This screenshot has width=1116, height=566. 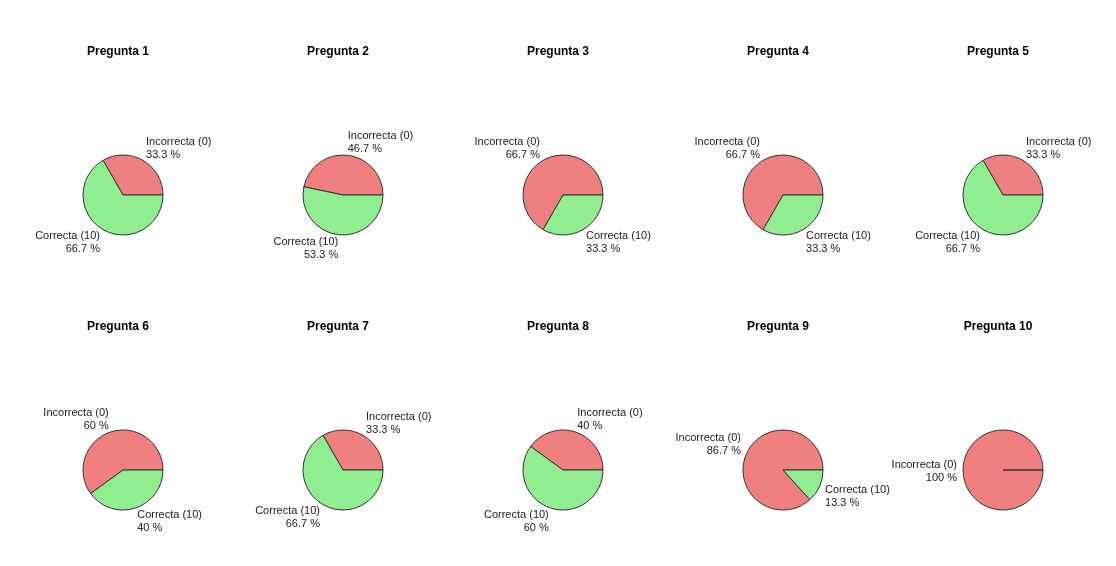 What do you see at coordinates (321, 253) in the screenshot?
I see `data-label: 53.3 %` at bounding box center [321, 253].